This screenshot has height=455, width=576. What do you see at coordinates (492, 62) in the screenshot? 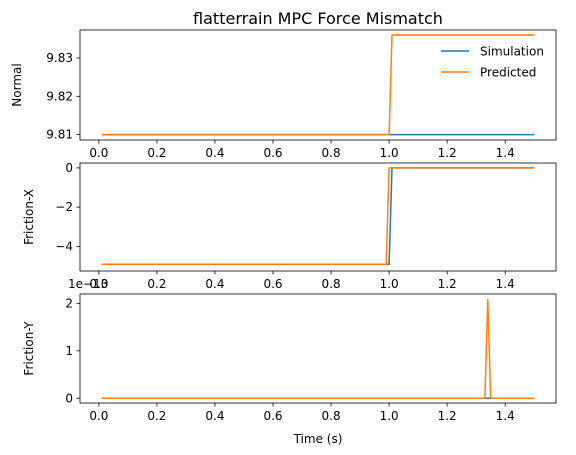
I see `legend: Simulation Predicted` at bounding box center [492, 62].